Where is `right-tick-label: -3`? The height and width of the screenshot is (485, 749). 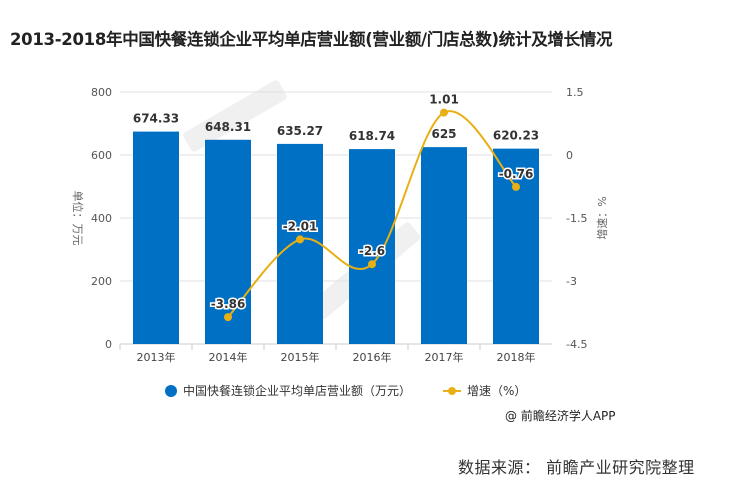
right-tick-label: -3 is located at coordinates (571, 281).